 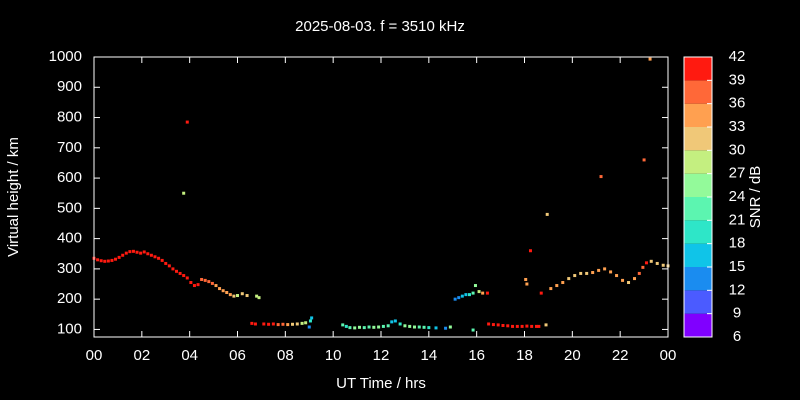 What do you see at coordinates (69, 207) in the screenshot?
I see `y-tick-label: 500` at bounding box center [69, 207].